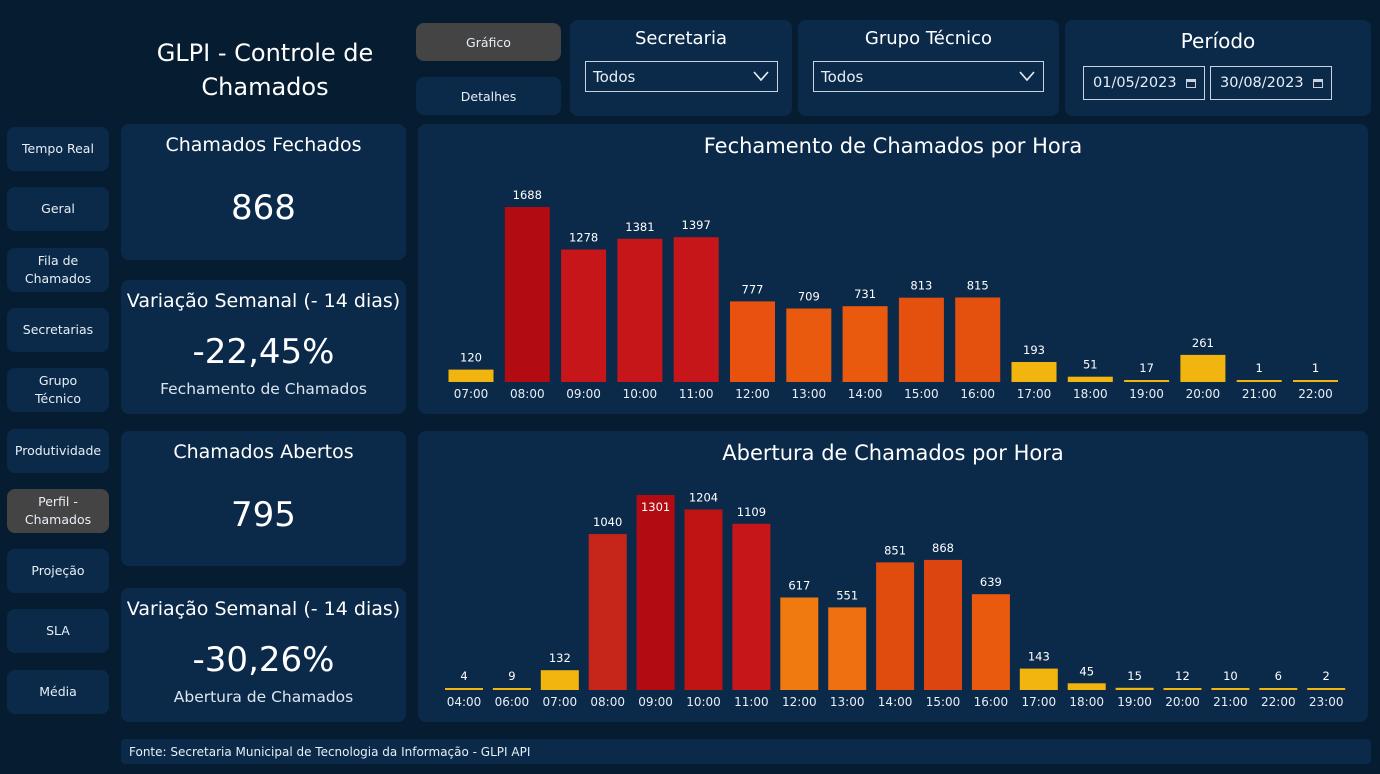  What do you see at coordinates (1262, 83) in the screenshot?
I see `end-date-value: 30/08/2023` at bounding box center [1262, 83].